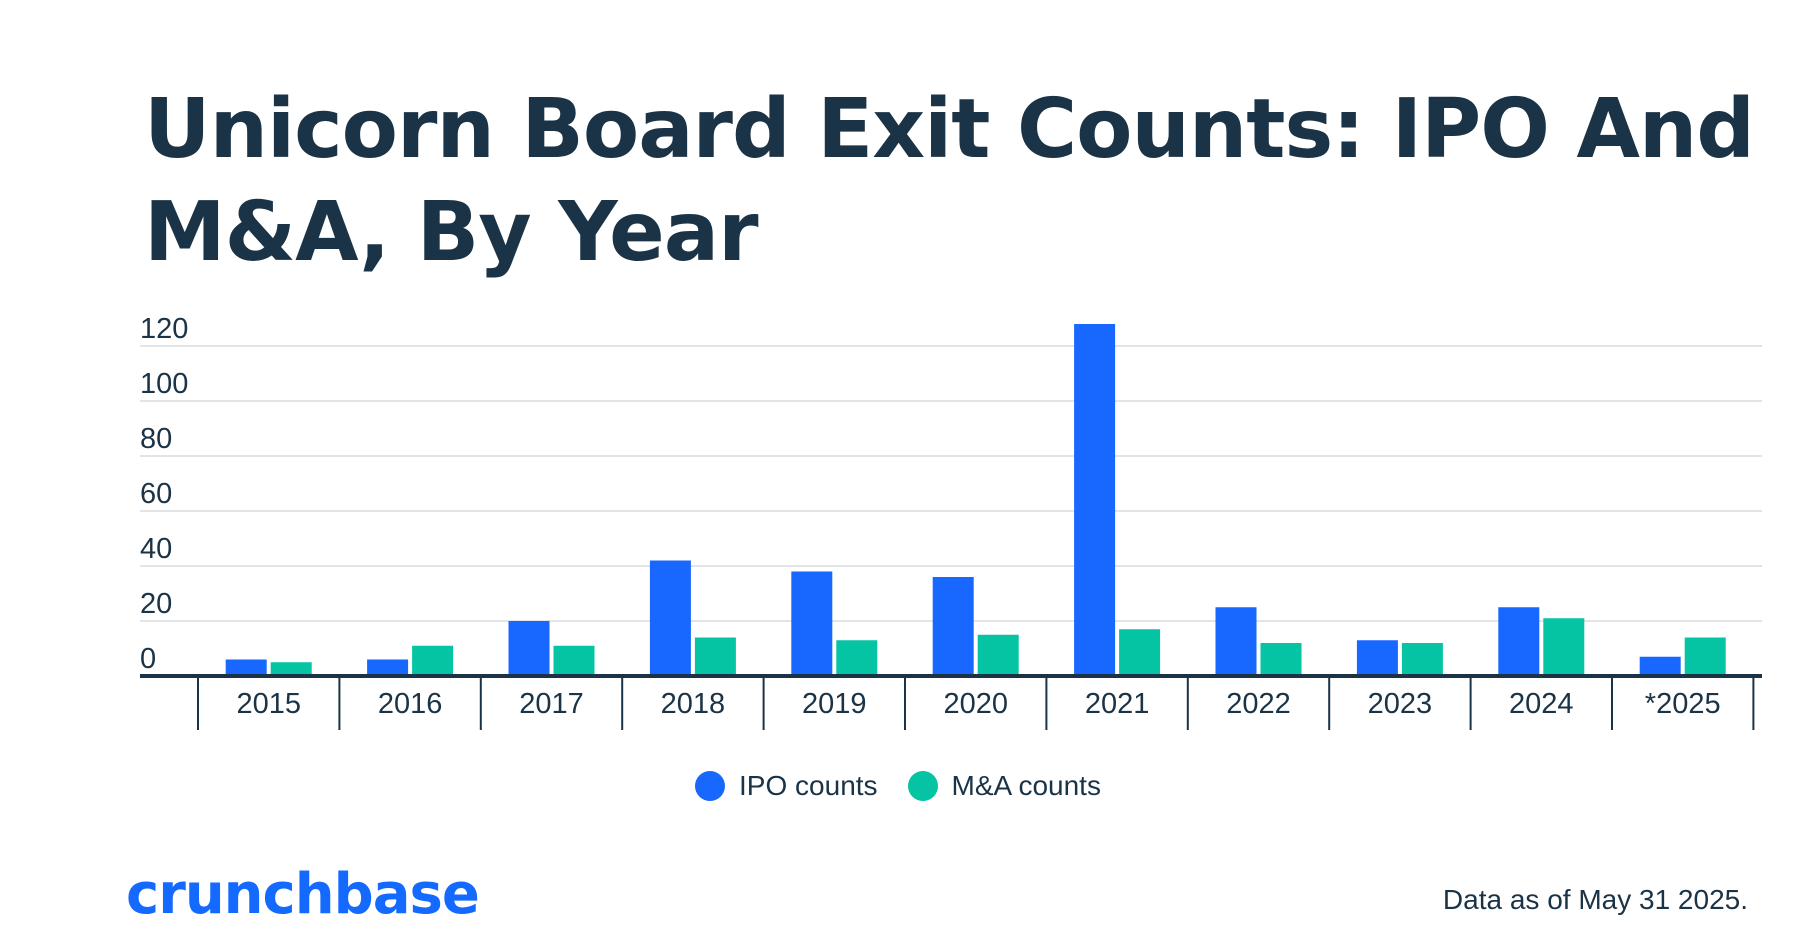  What do you see at coordinates (1140, 652) in the screenshot?
I see `ma-bar-2021` at bounding box center [1140, 652].